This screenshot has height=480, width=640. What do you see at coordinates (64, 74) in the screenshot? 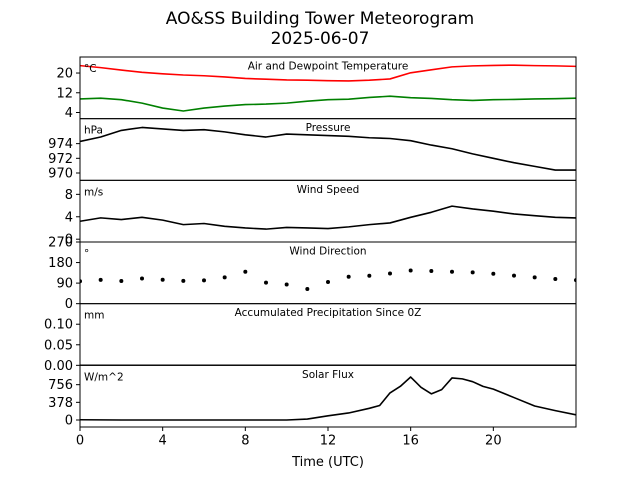
I see `y-tick-label: 20` at bounding box center [64, 74].